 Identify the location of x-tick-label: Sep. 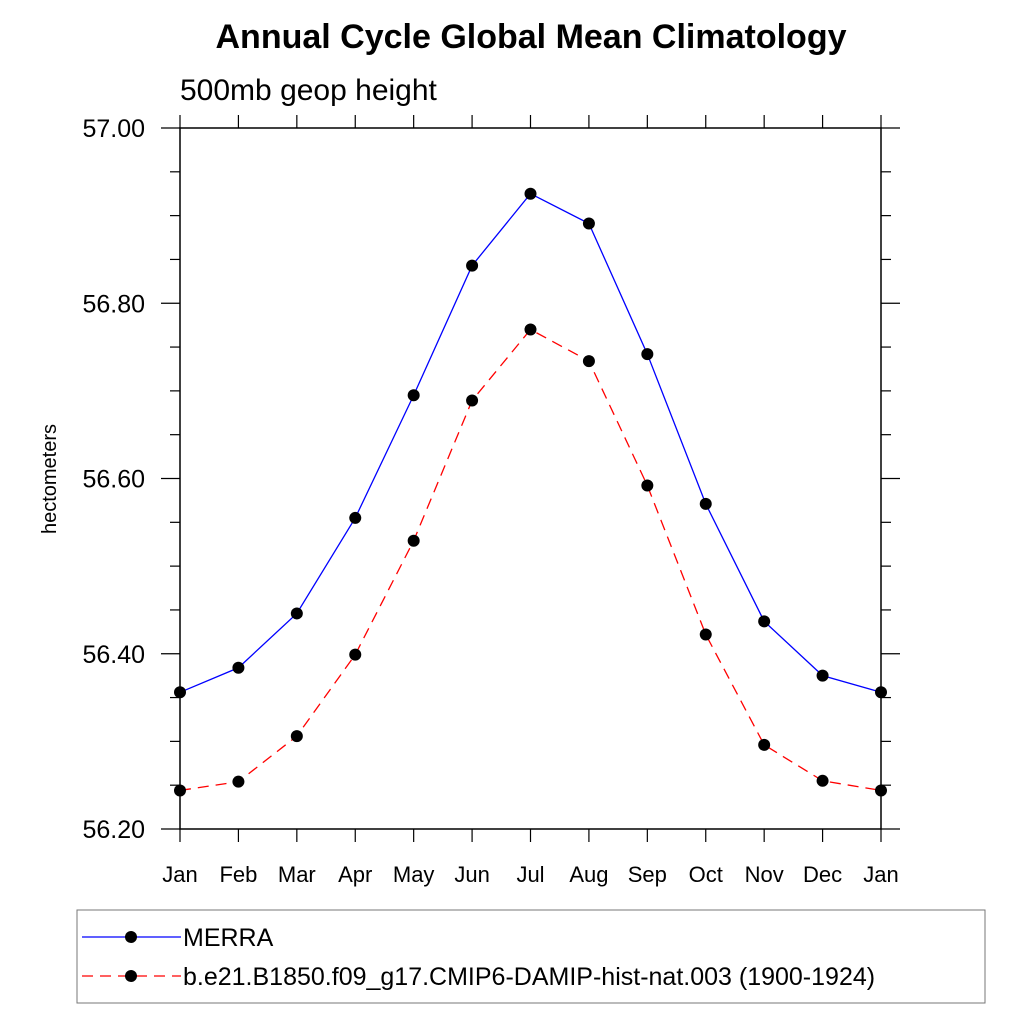
(647, 874).